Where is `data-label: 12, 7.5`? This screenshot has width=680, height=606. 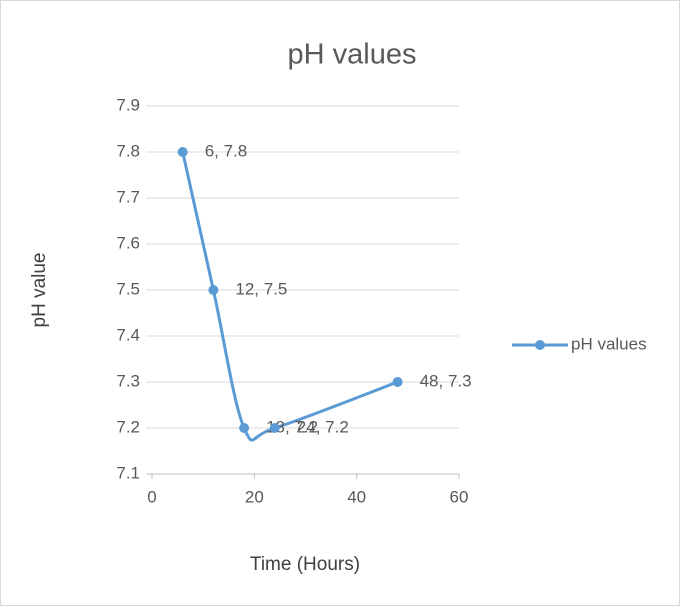
data-label: 12, 7.5 is located at coordinates (261, 288).